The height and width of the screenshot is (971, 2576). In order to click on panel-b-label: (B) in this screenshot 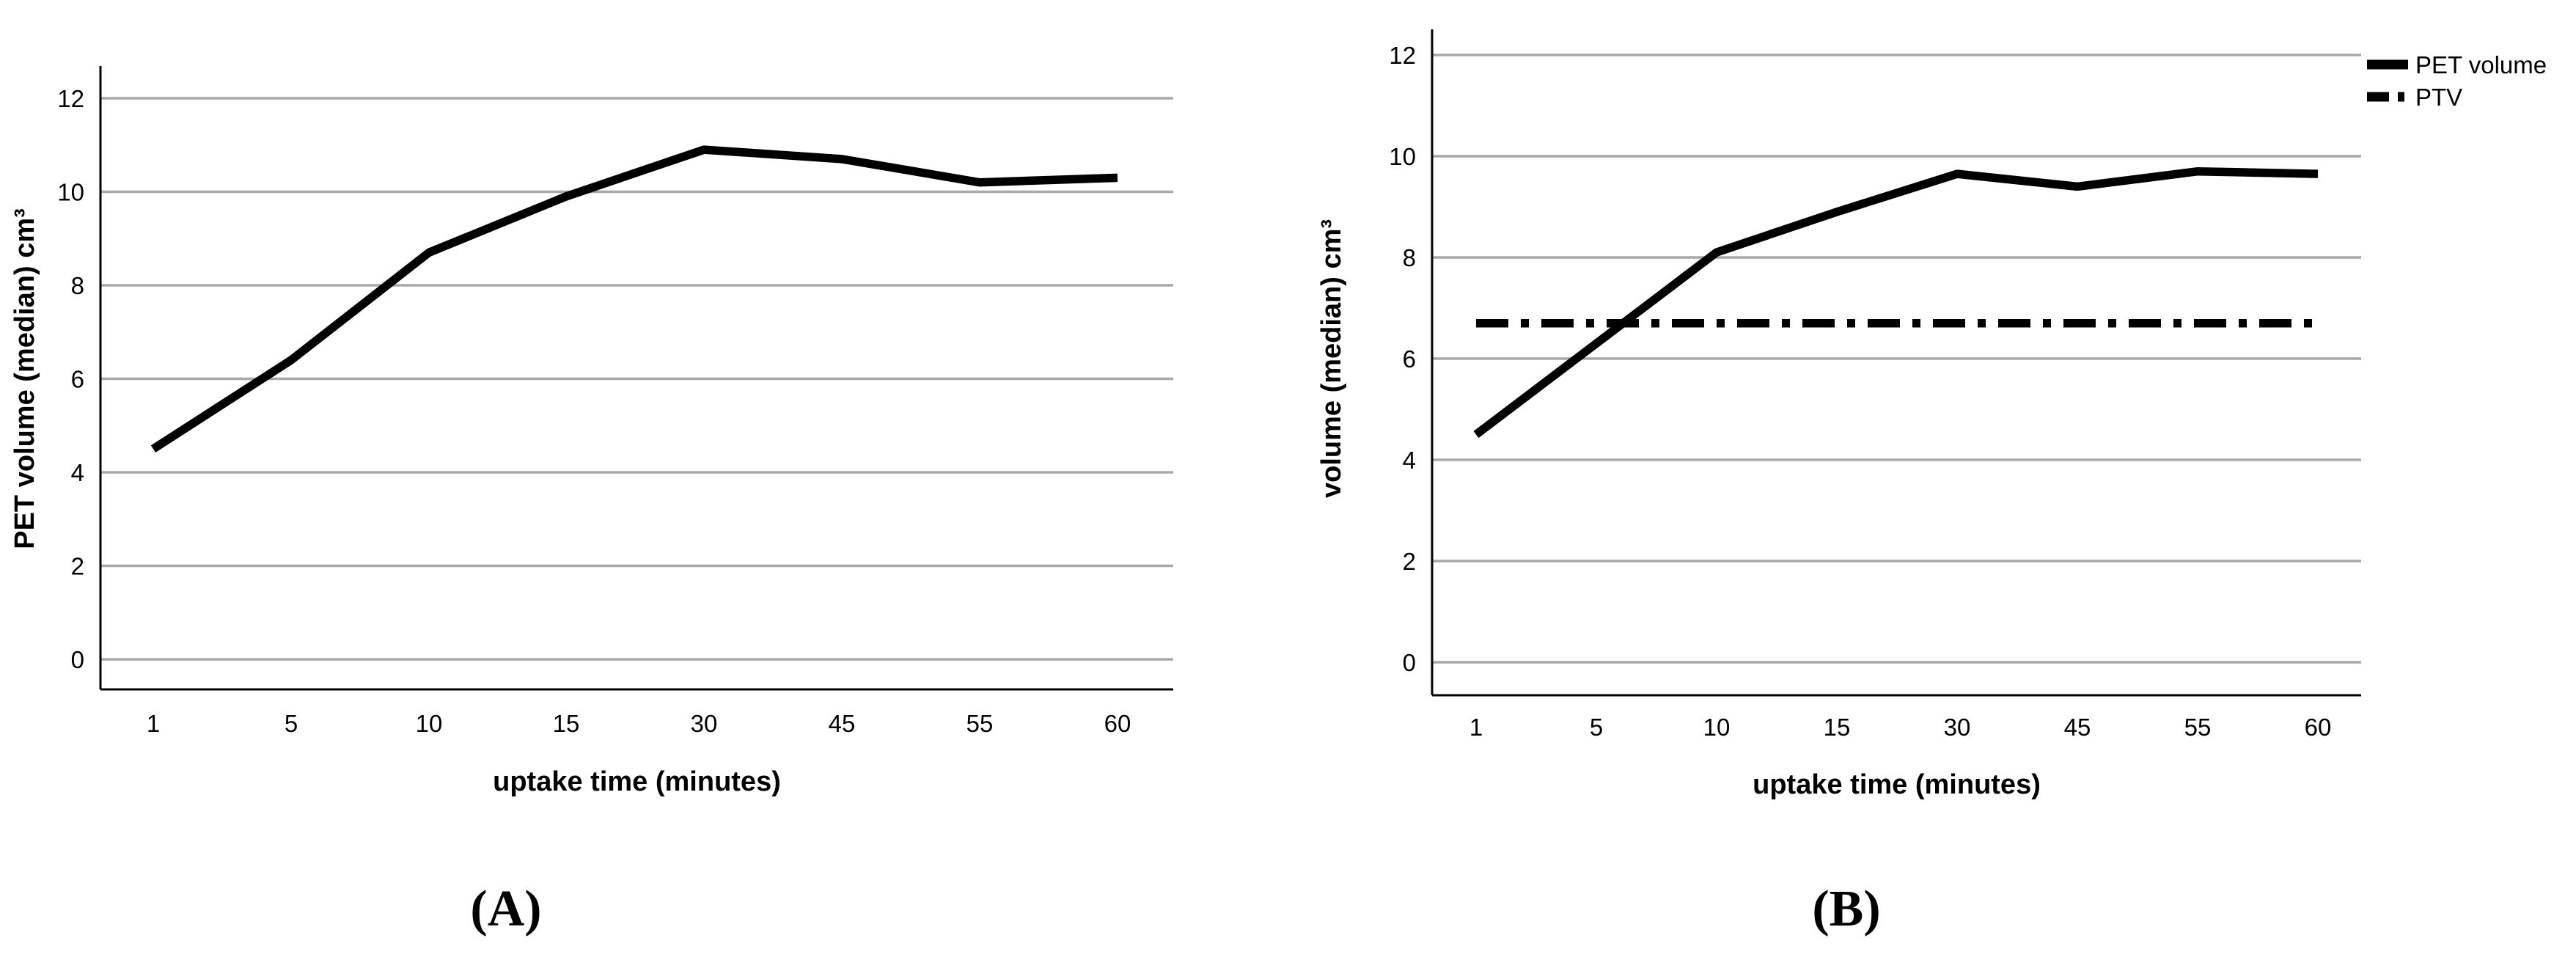, I will do `click(1847, 909)`.